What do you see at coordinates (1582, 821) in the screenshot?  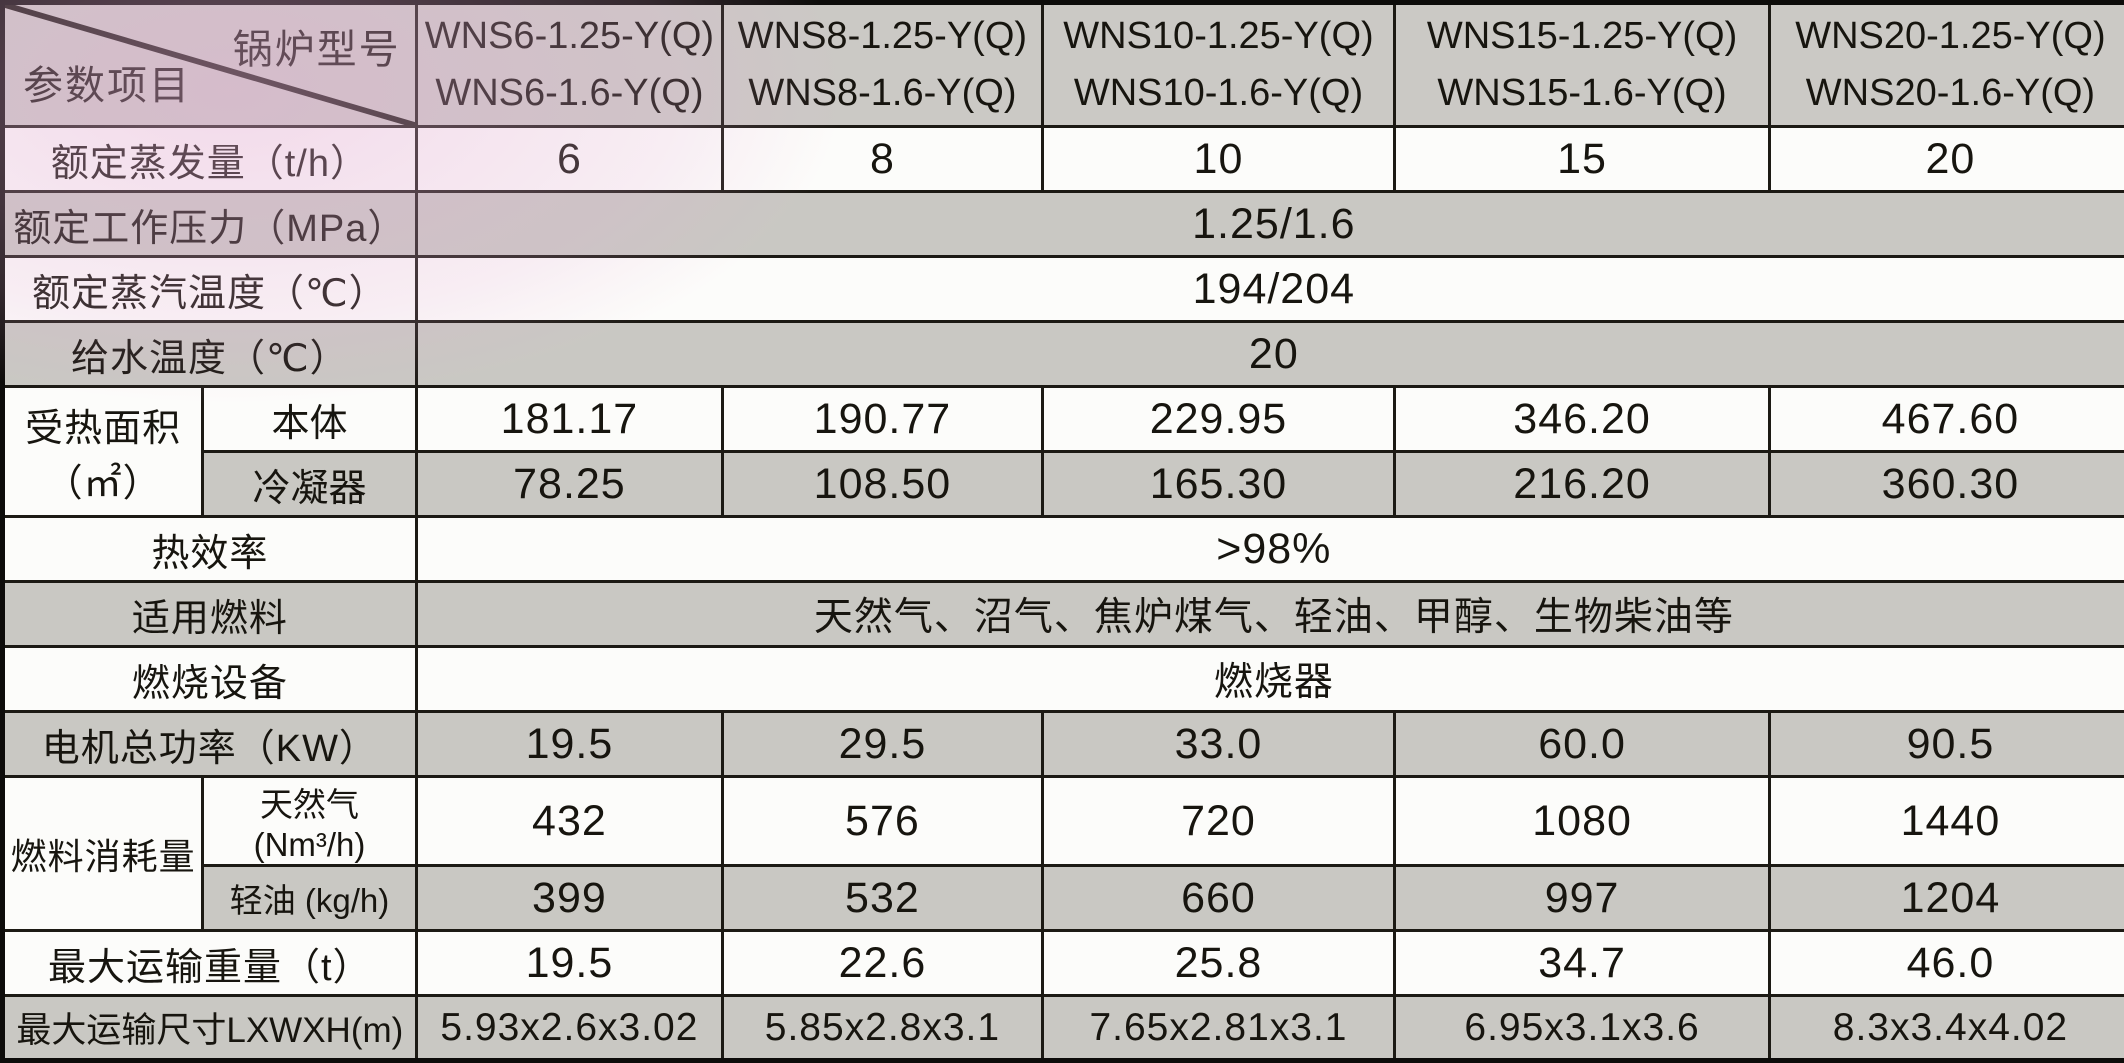 I see `cell-value: 1080` at bounding box center [1582, 821].